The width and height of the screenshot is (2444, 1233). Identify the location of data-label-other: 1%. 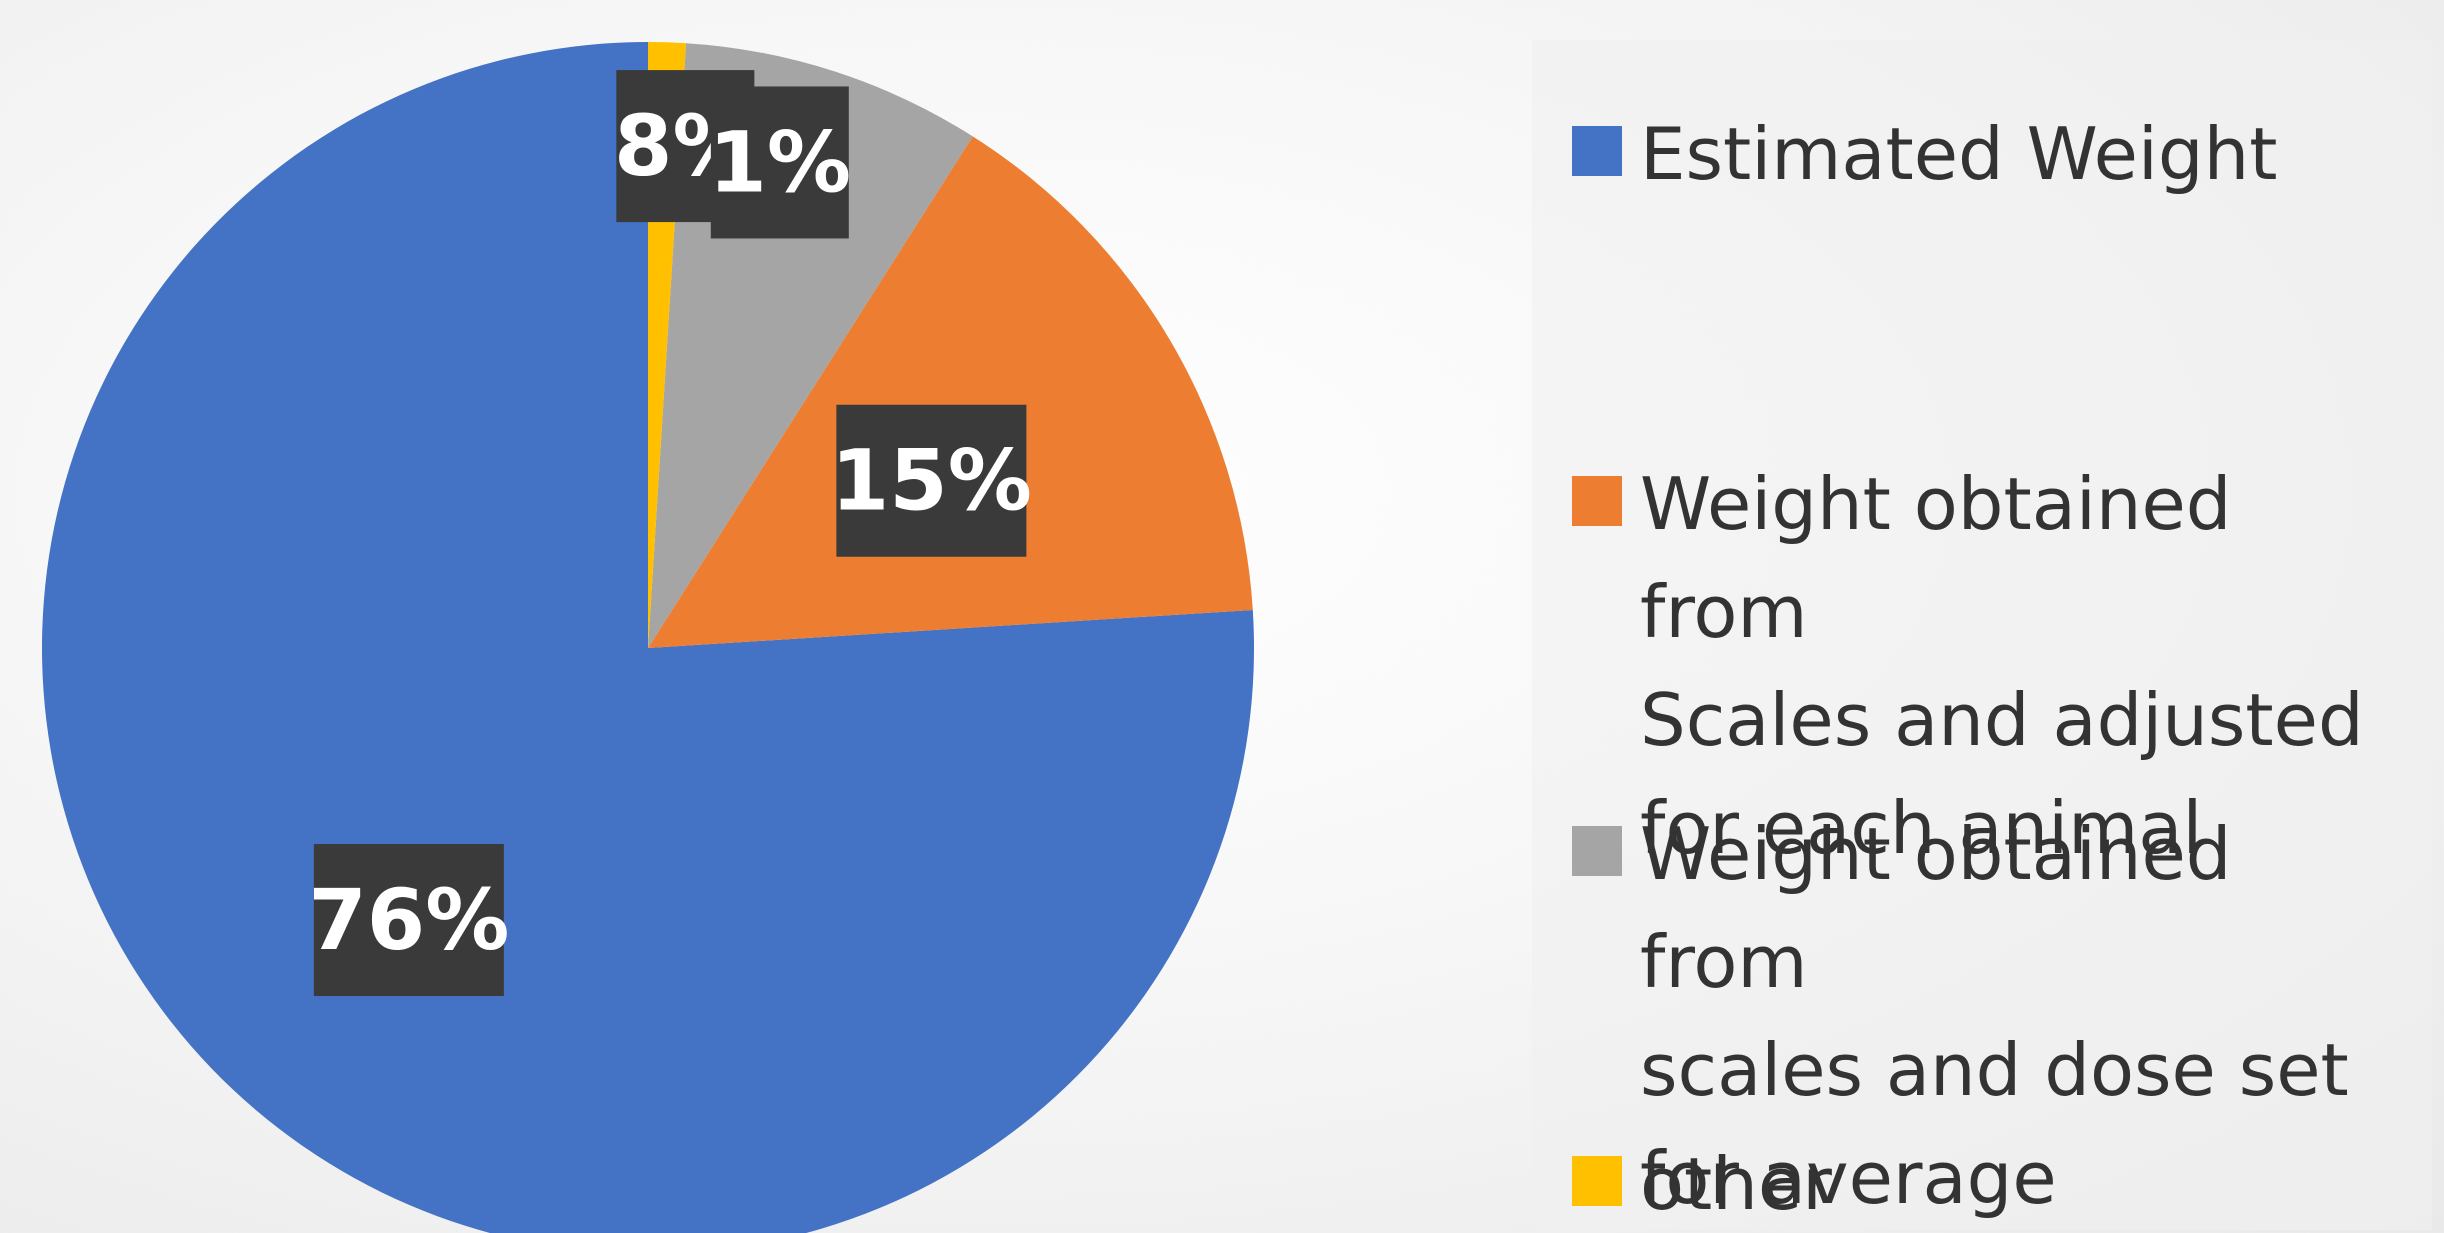
(779, 162).